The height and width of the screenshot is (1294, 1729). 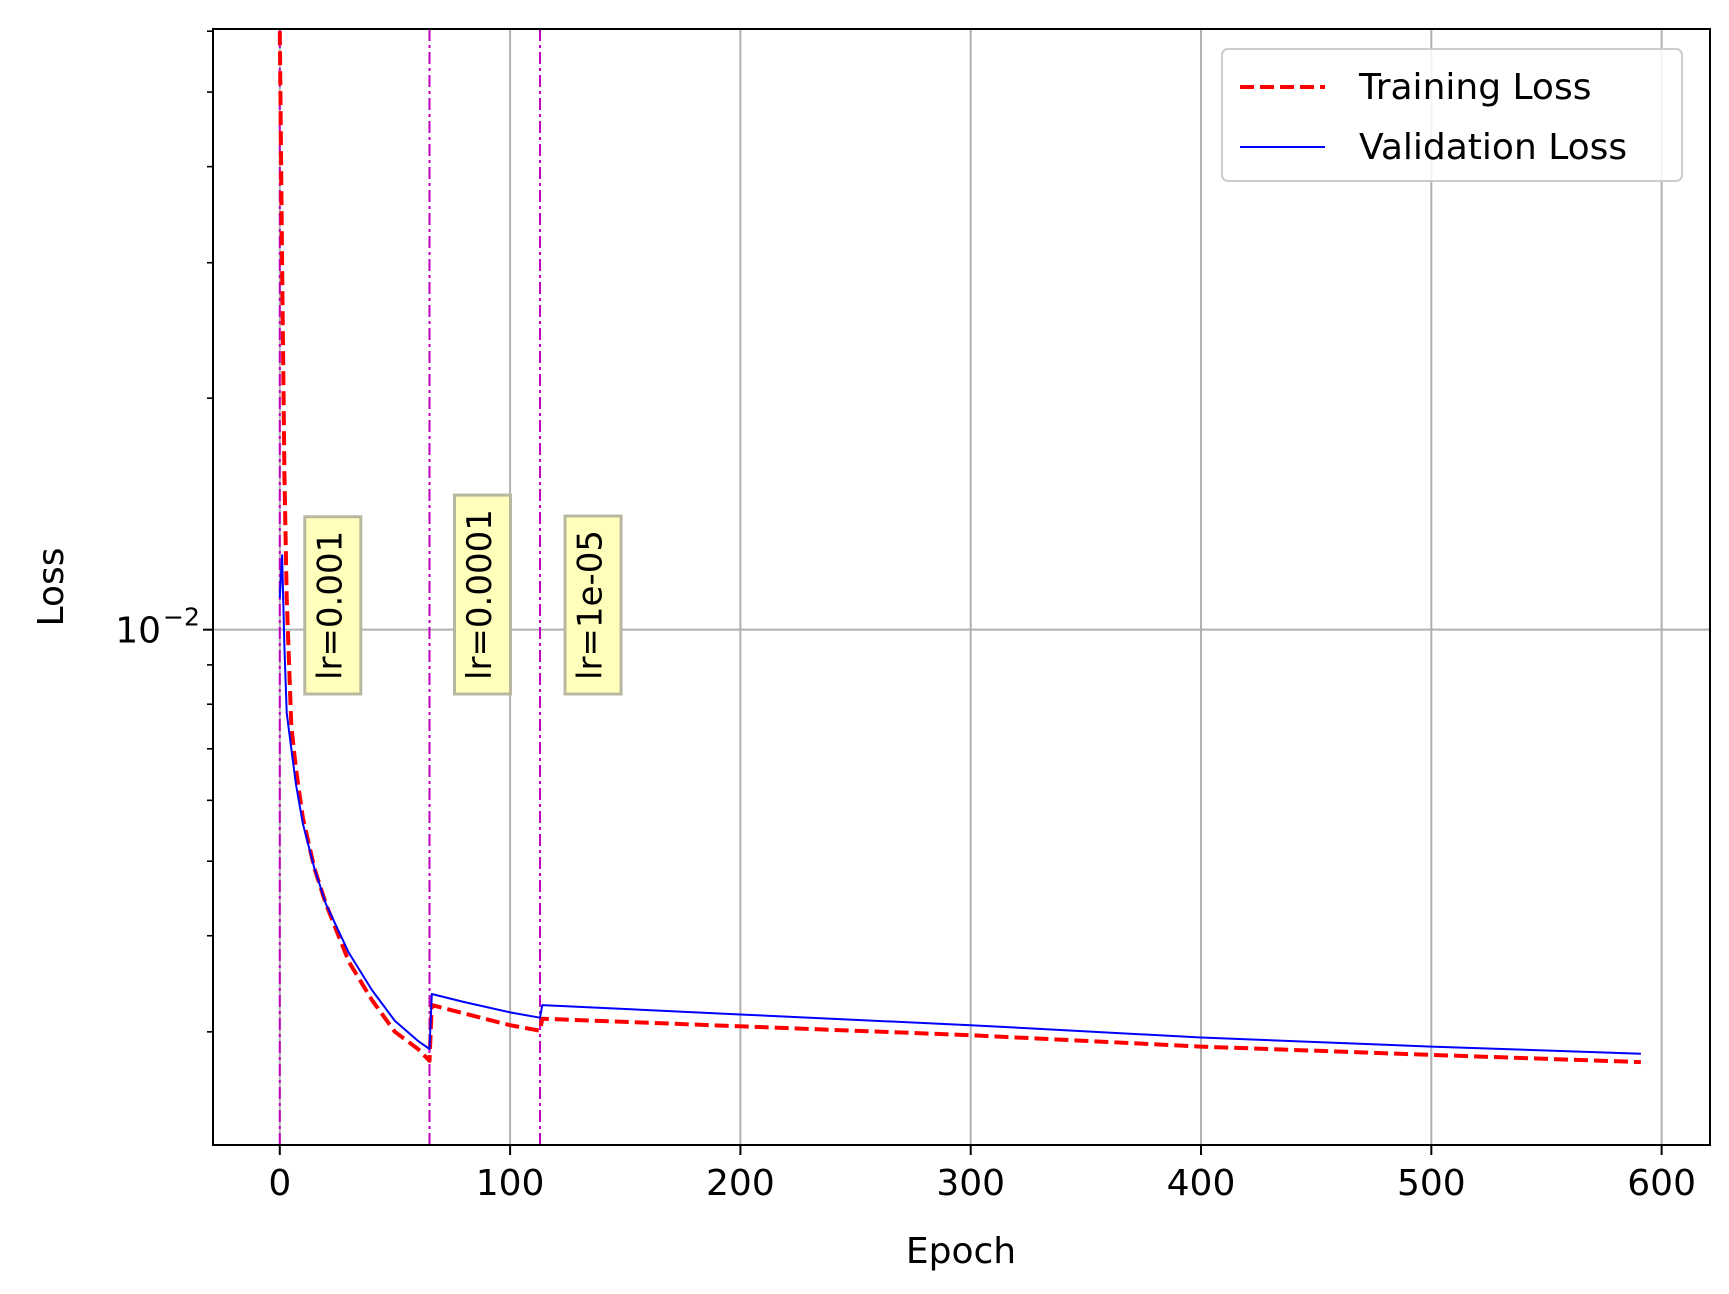 I want to click on x-tick-label: 0, so click(x=279, y=1183).